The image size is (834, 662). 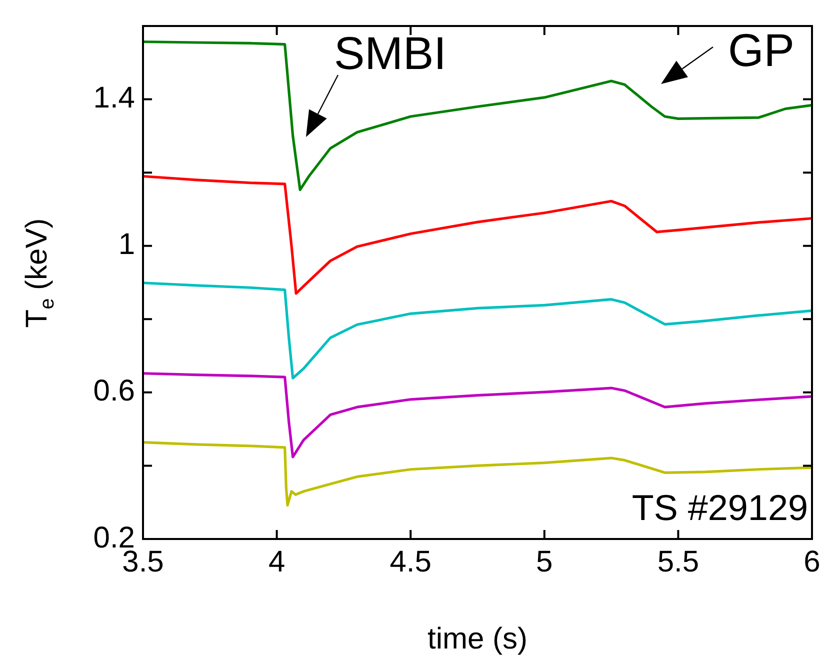 I want to click on x-tick-label: 5.5, so click(x=678, y=561).